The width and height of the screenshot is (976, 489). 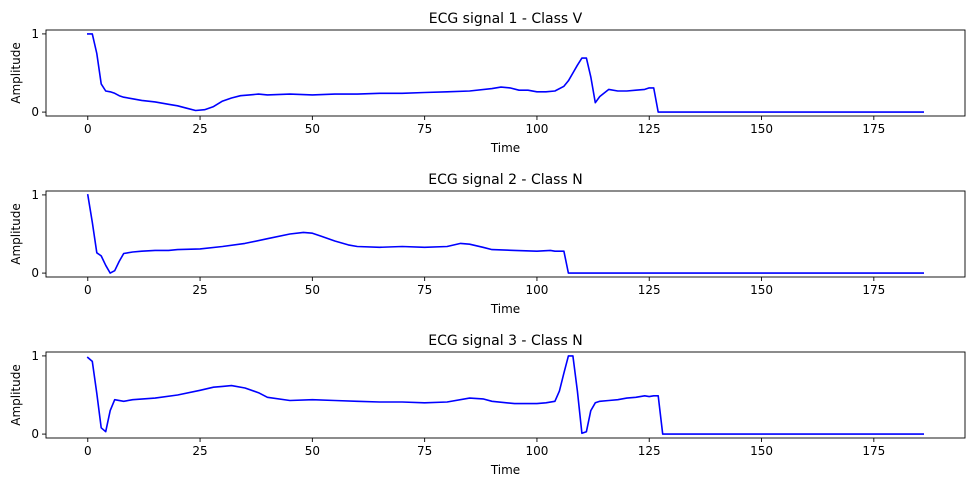 I want to click on chart-title: ECG signal 2 - Class N, so click(x=505, y=180).